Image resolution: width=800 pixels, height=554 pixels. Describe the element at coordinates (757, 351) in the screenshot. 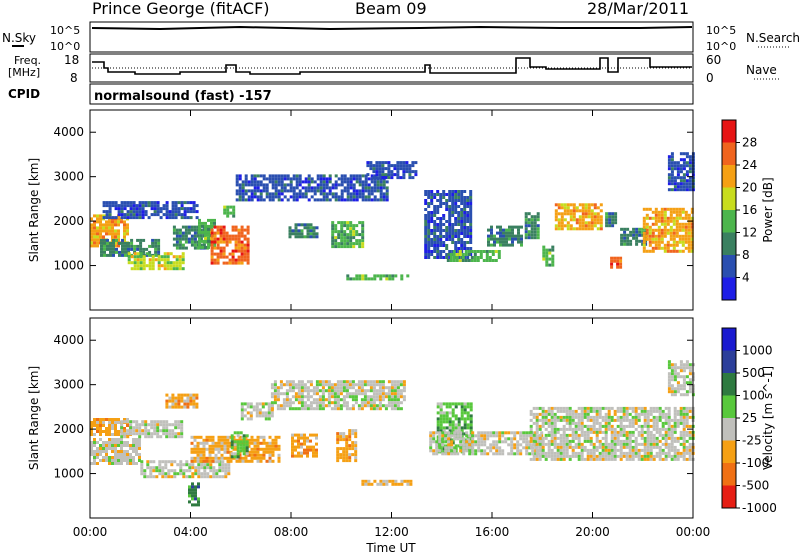

I see `colorbar-tick-label: 1000` at that location.